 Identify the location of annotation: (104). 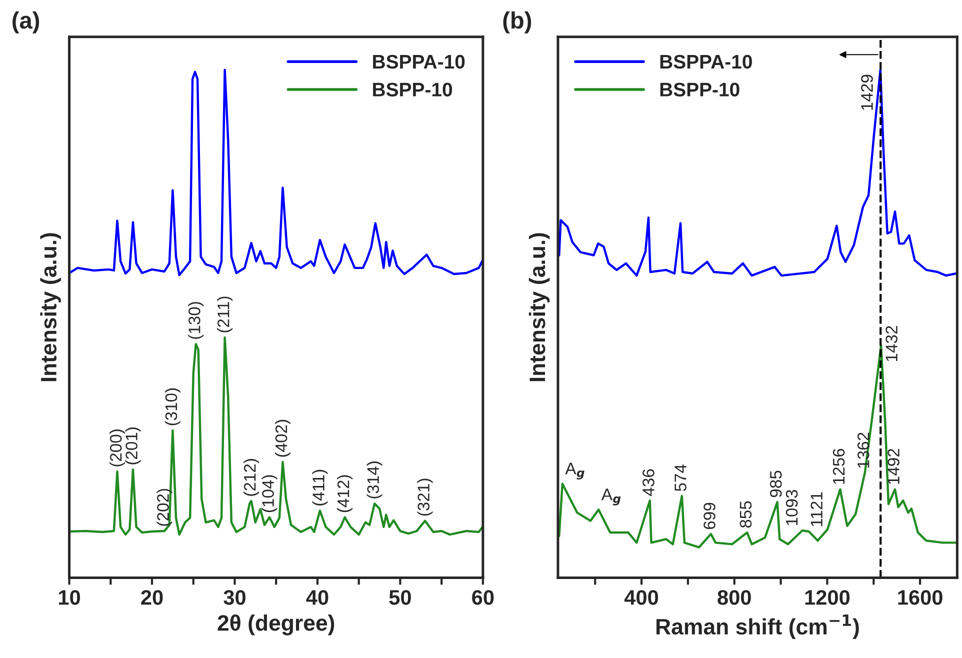
(270, 493).